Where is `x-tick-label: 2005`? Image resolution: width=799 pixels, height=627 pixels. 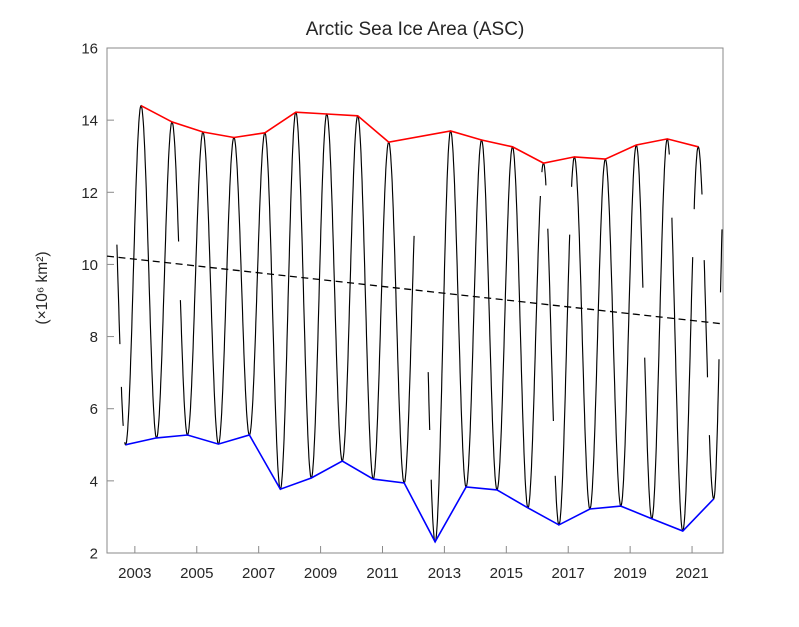
x-tick-label: 2005 is located at coordinates (196, 573).